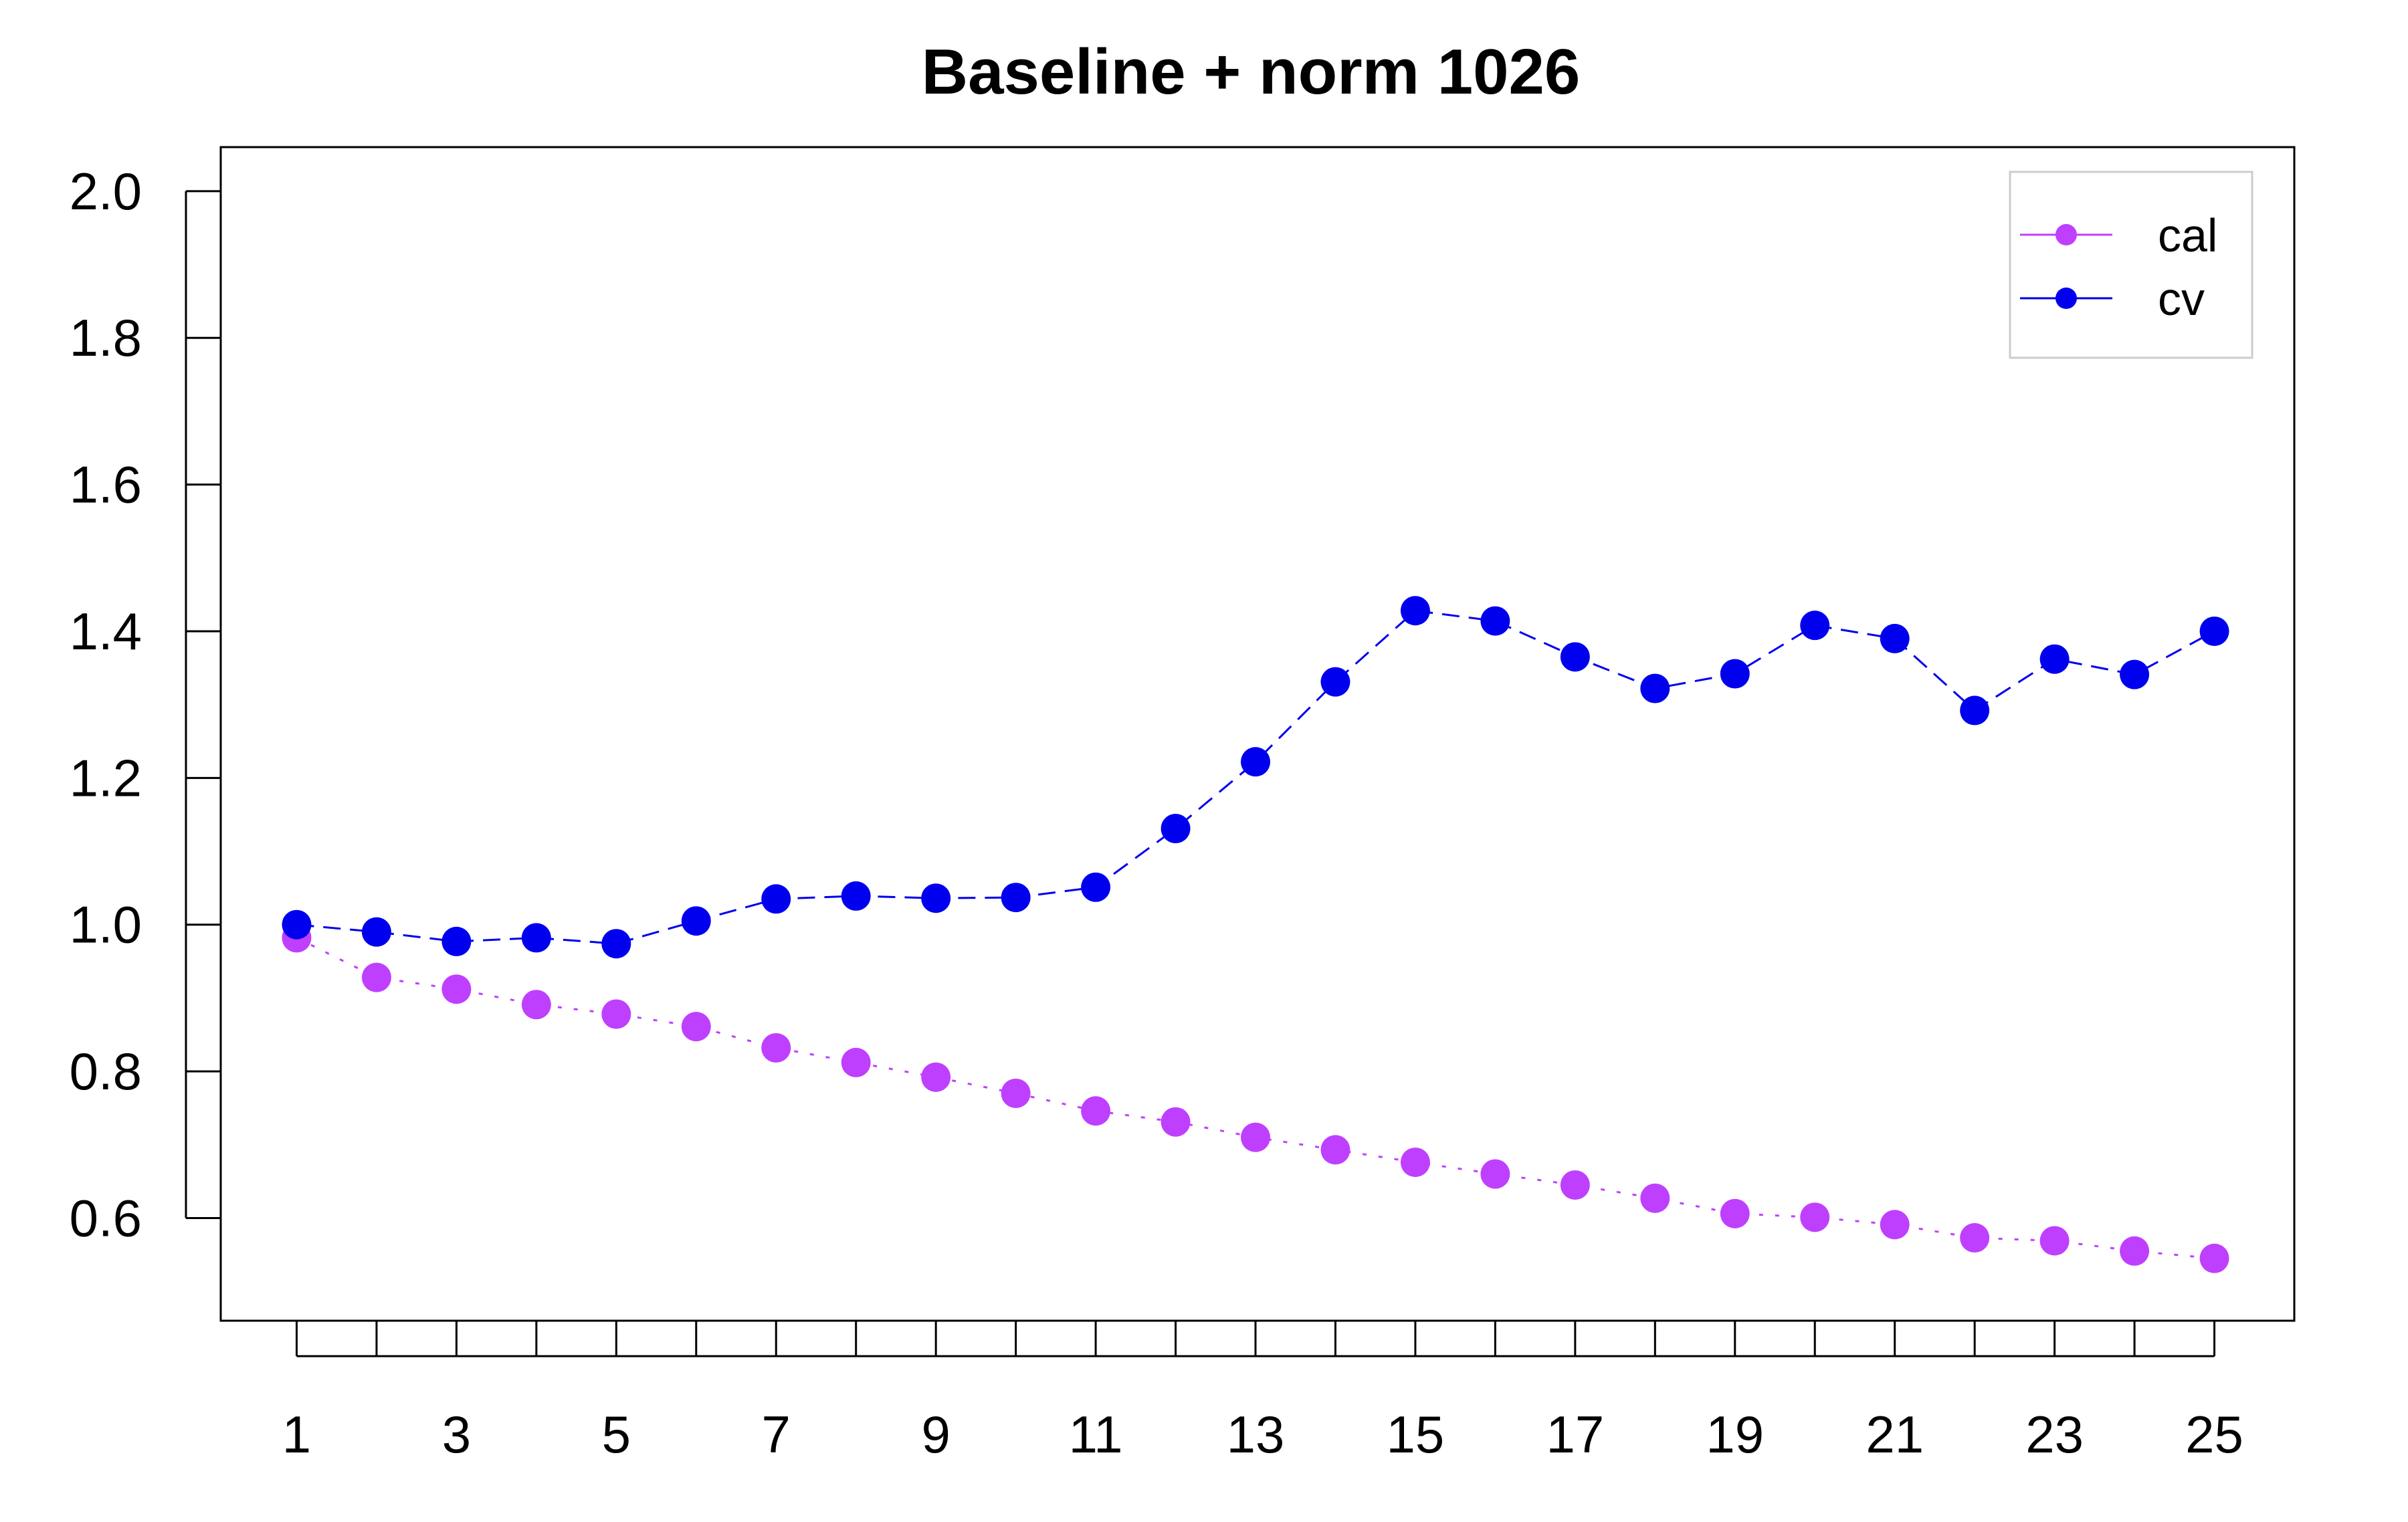  What do you see at coordinates (106, 485) in the screenshot?
I see `y-tick-label: 1.6` at bounding box center [106, 485].